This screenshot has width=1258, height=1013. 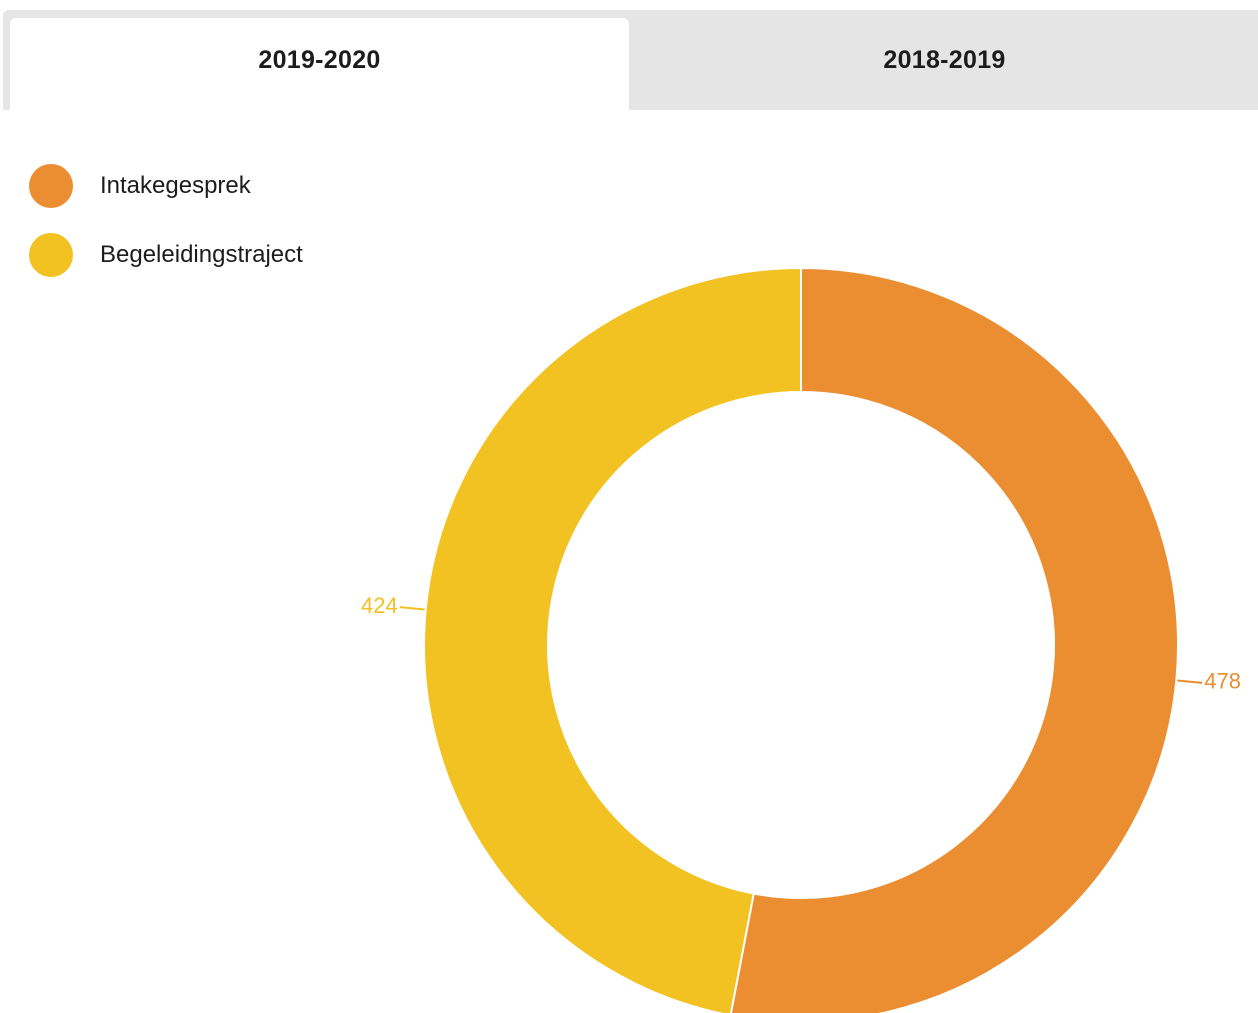 What do you see at coordinates (379, 605) in the screenshot?
I see `data-label-begeleidingstraject: 424` at bounding box center [379, 605].